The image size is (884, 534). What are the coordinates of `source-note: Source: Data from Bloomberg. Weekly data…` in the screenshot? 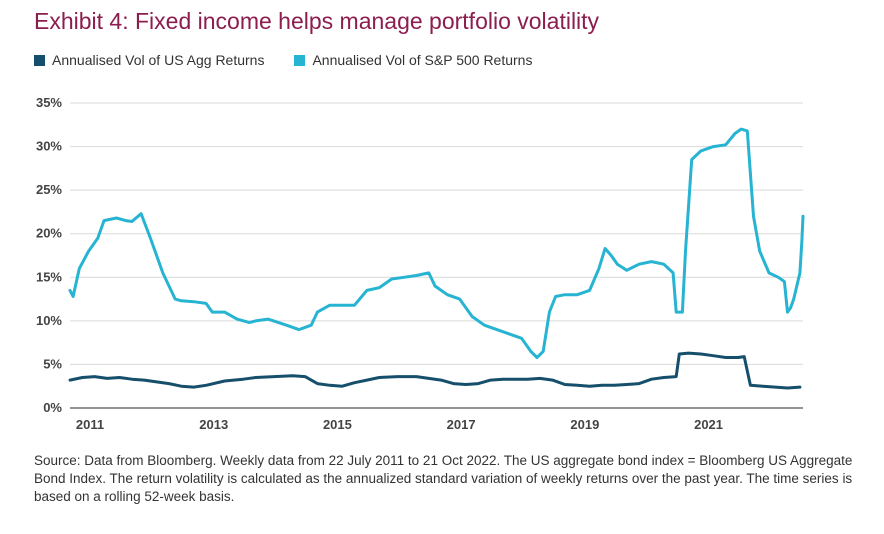 It's located at (443, 478).